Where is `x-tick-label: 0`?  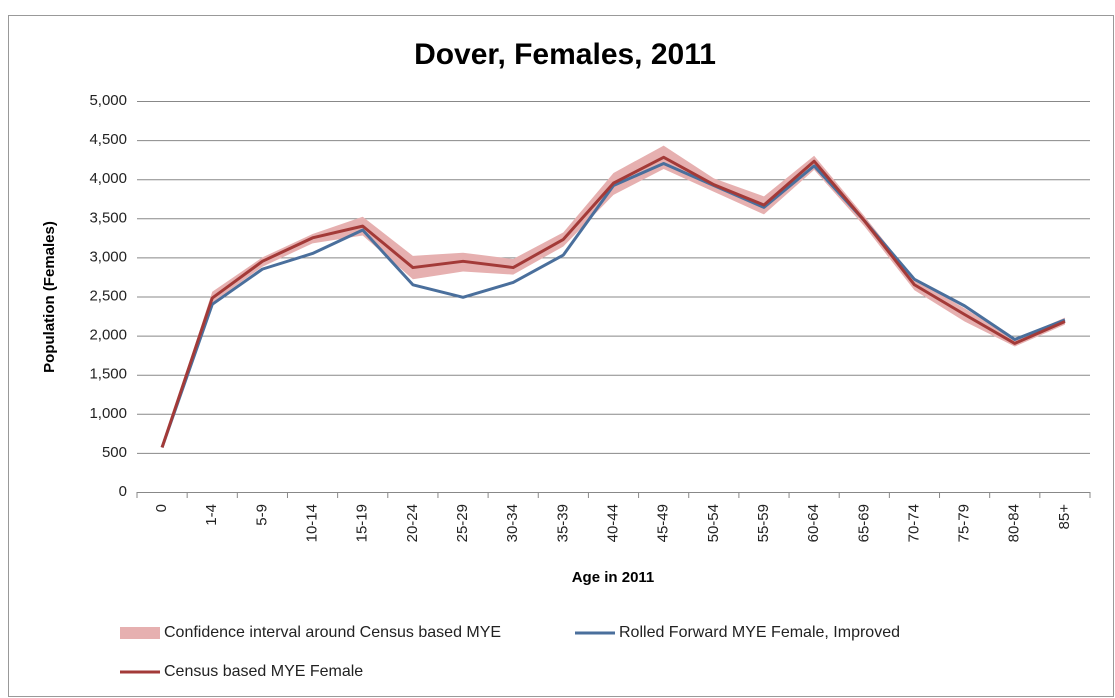 x-tick-label: 0 is located at coordinates (161, 508).